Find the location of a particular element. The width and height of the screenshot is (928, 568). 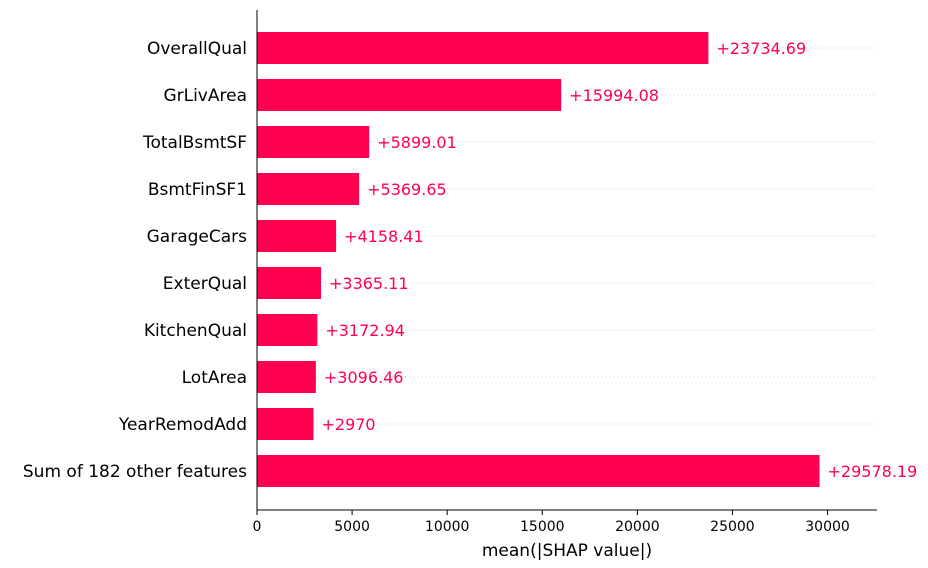

value-label: +3365.11 is located at coordinates (369, 283).